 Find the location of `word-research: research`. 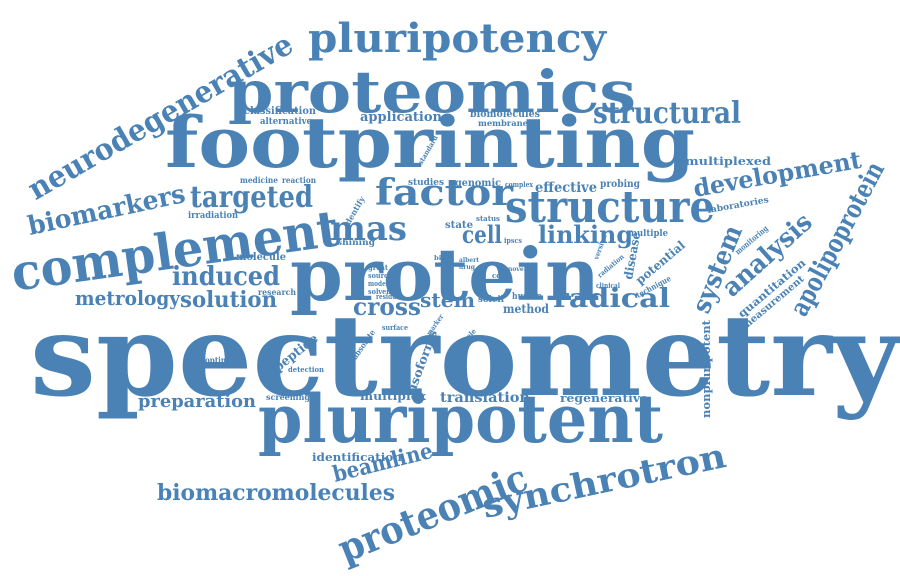

word-research: research is located at coordinates (277, 292).